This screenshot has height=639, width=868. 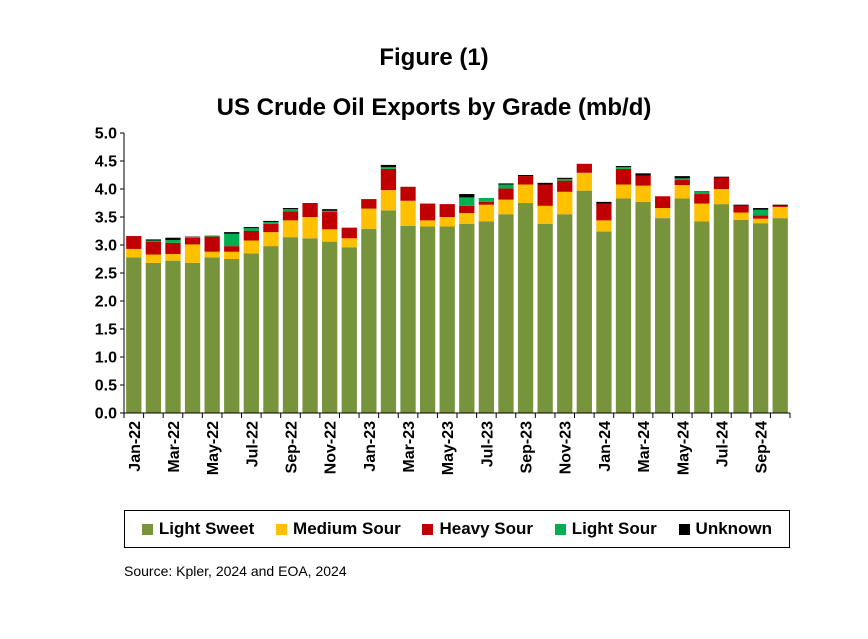 I want to click on chart-title: US Crude Oil Exports by Grade (mb/d), so click(x=434, y=107).